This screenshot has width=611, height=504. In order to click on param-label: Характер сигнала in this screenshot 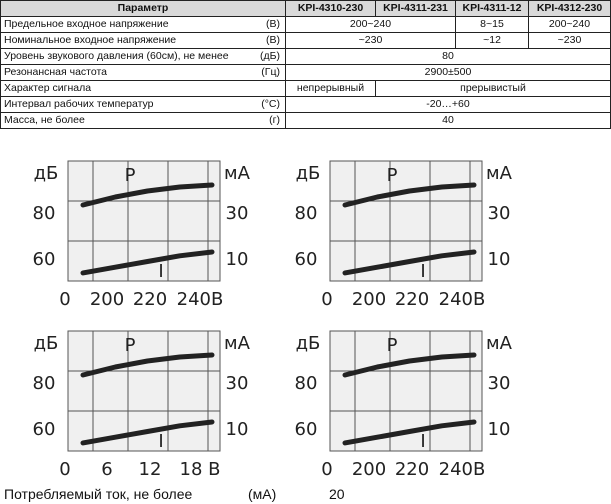, I will do `click(48, 88)`.